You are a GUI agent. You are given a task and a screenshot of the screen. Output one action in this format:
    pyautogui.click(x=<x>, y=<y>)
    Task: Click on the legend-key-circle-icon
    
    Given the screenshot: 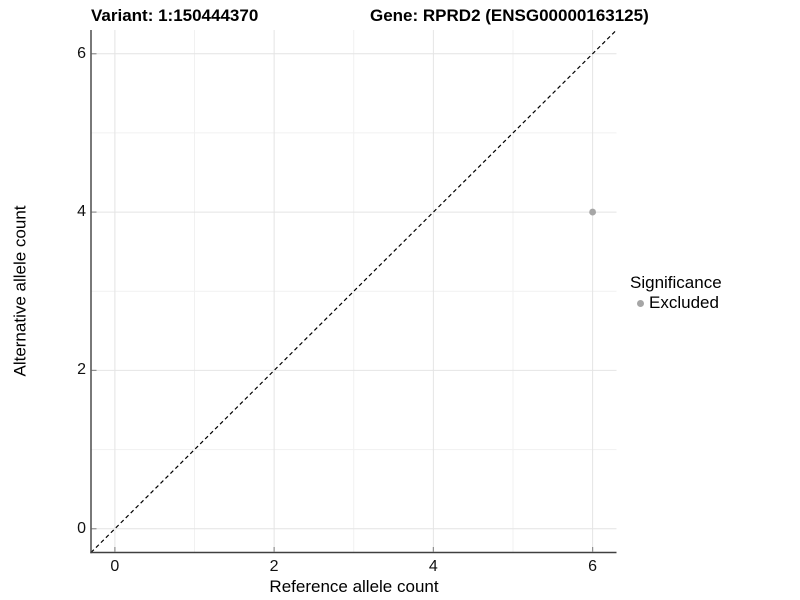 What is the action you would take?
    pyautogui.click(x=640, y=303)
    